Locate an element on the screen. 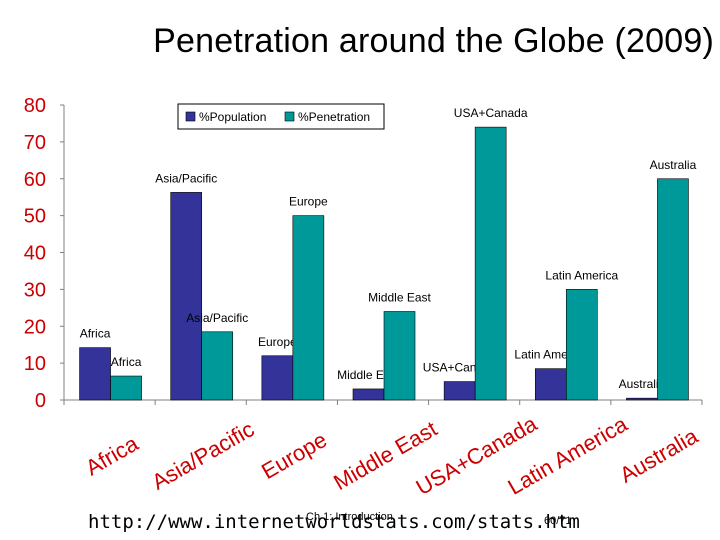 The height and width of the screenshot is (540, 720). x-tick-label-africa: Africa is located at coordinates (112, 455).